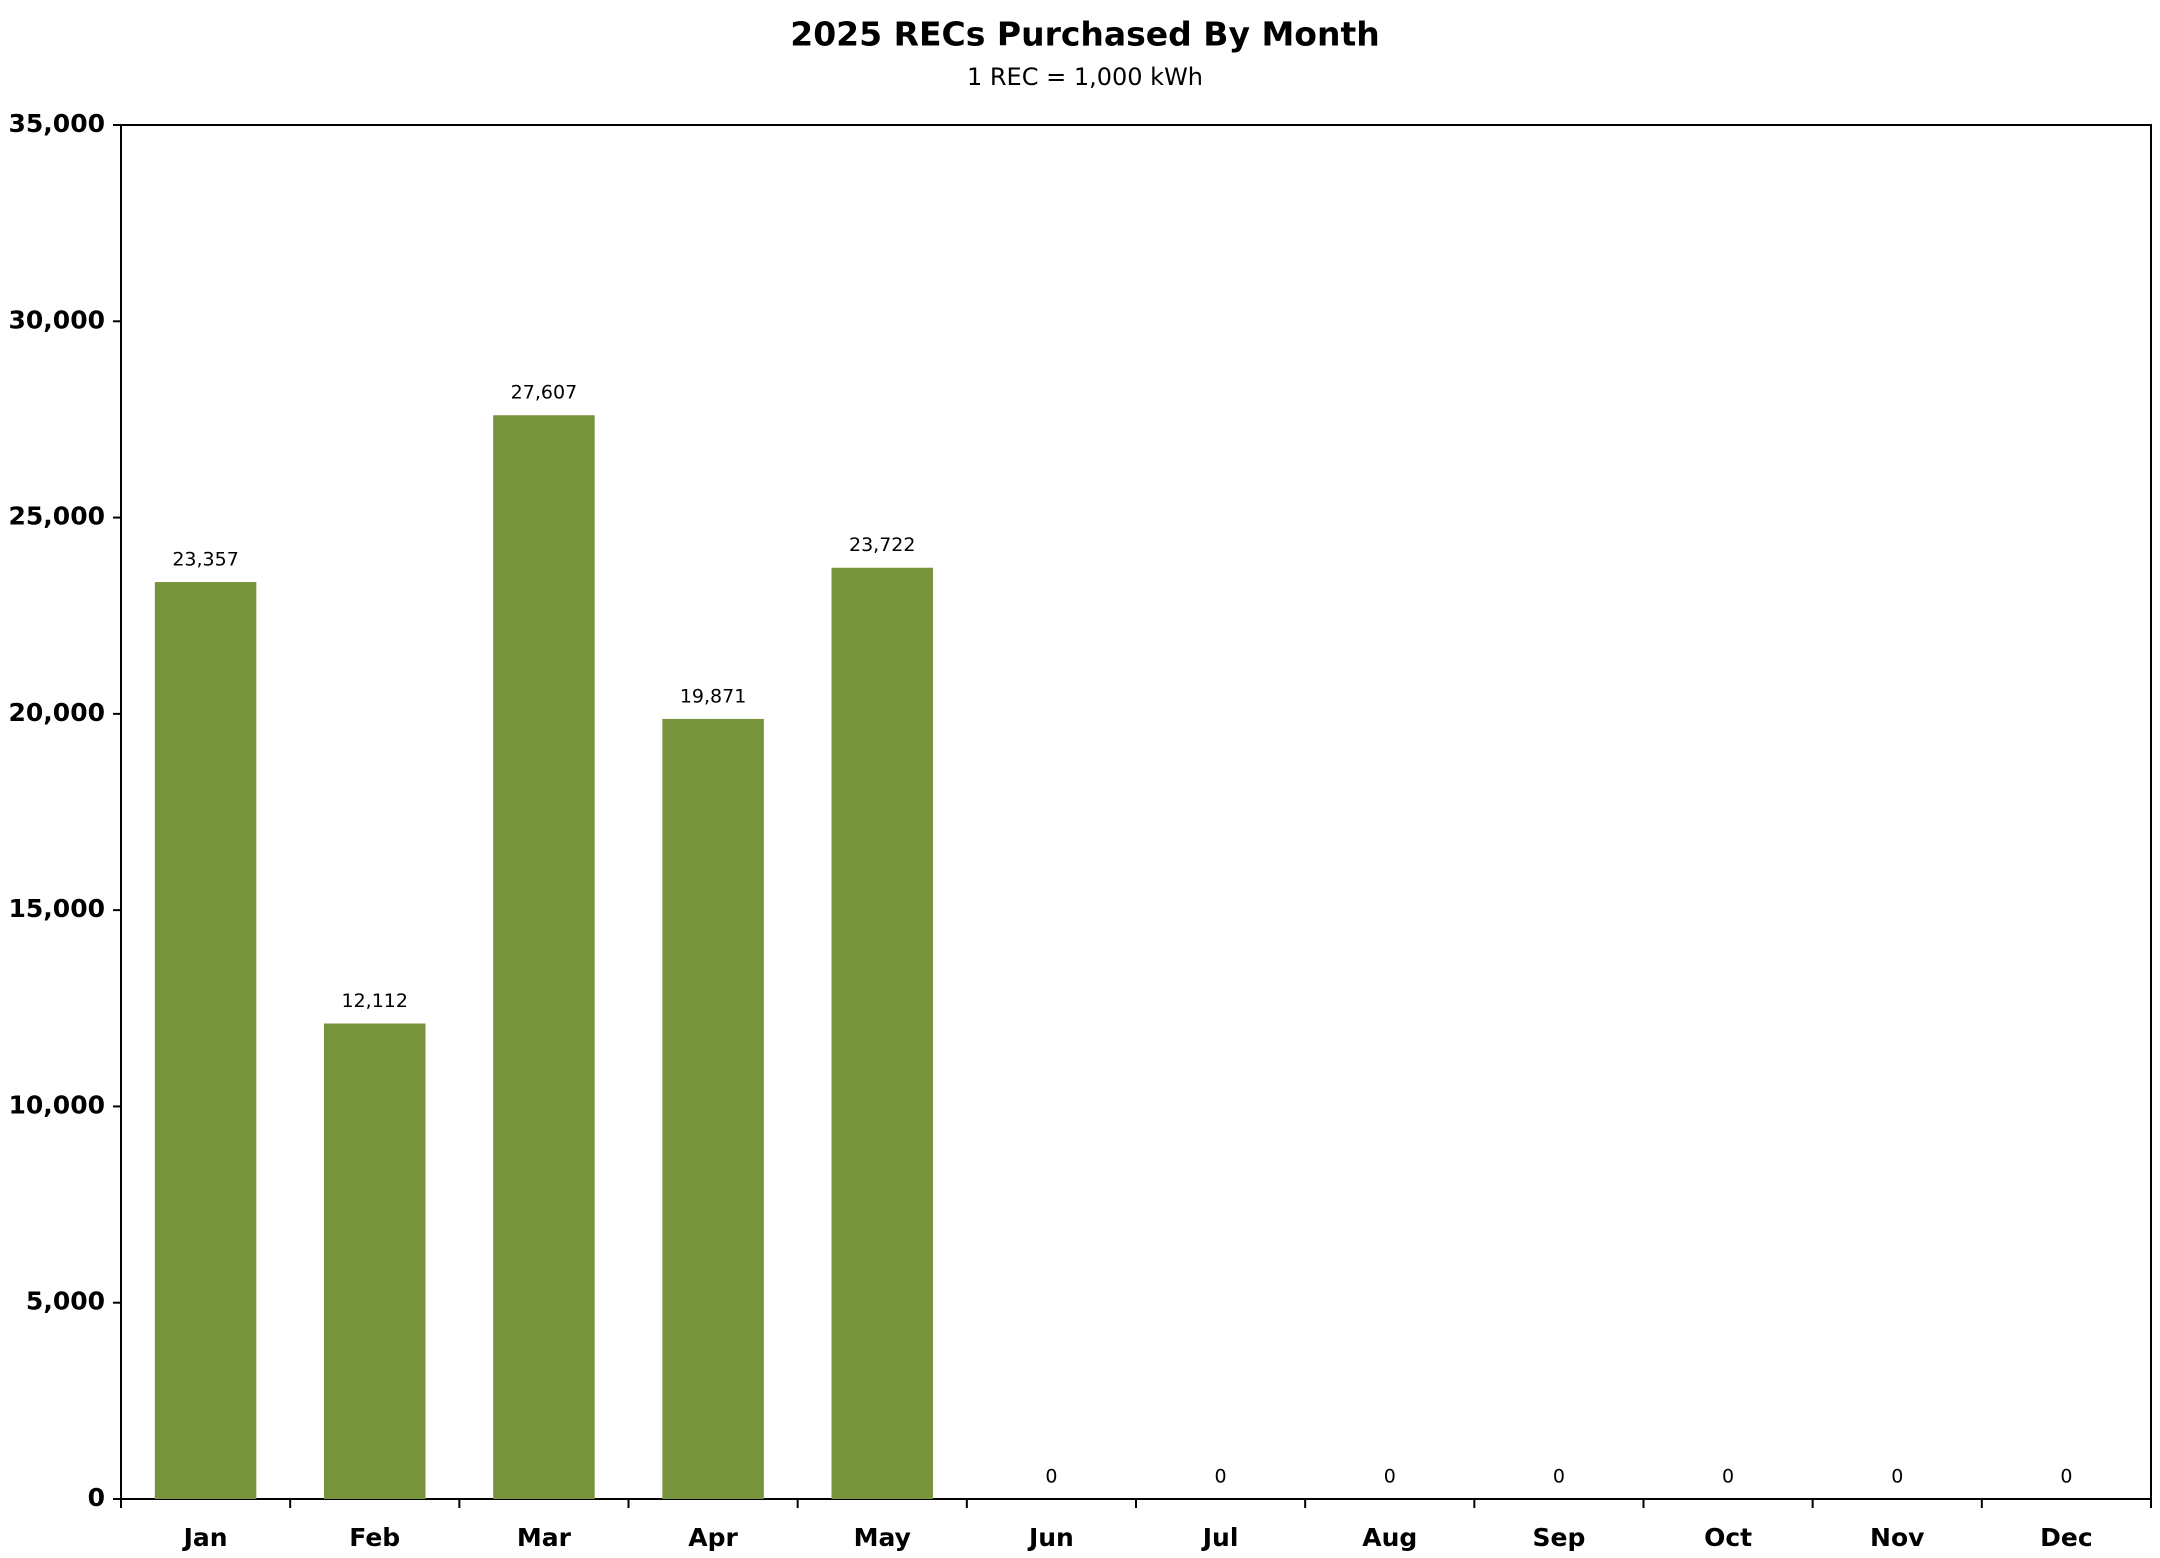  What do you see at coordinates (65, 1301) in the screenshot?
I see `y-tick-label: 5,000` at bounding box center [65, 1301].